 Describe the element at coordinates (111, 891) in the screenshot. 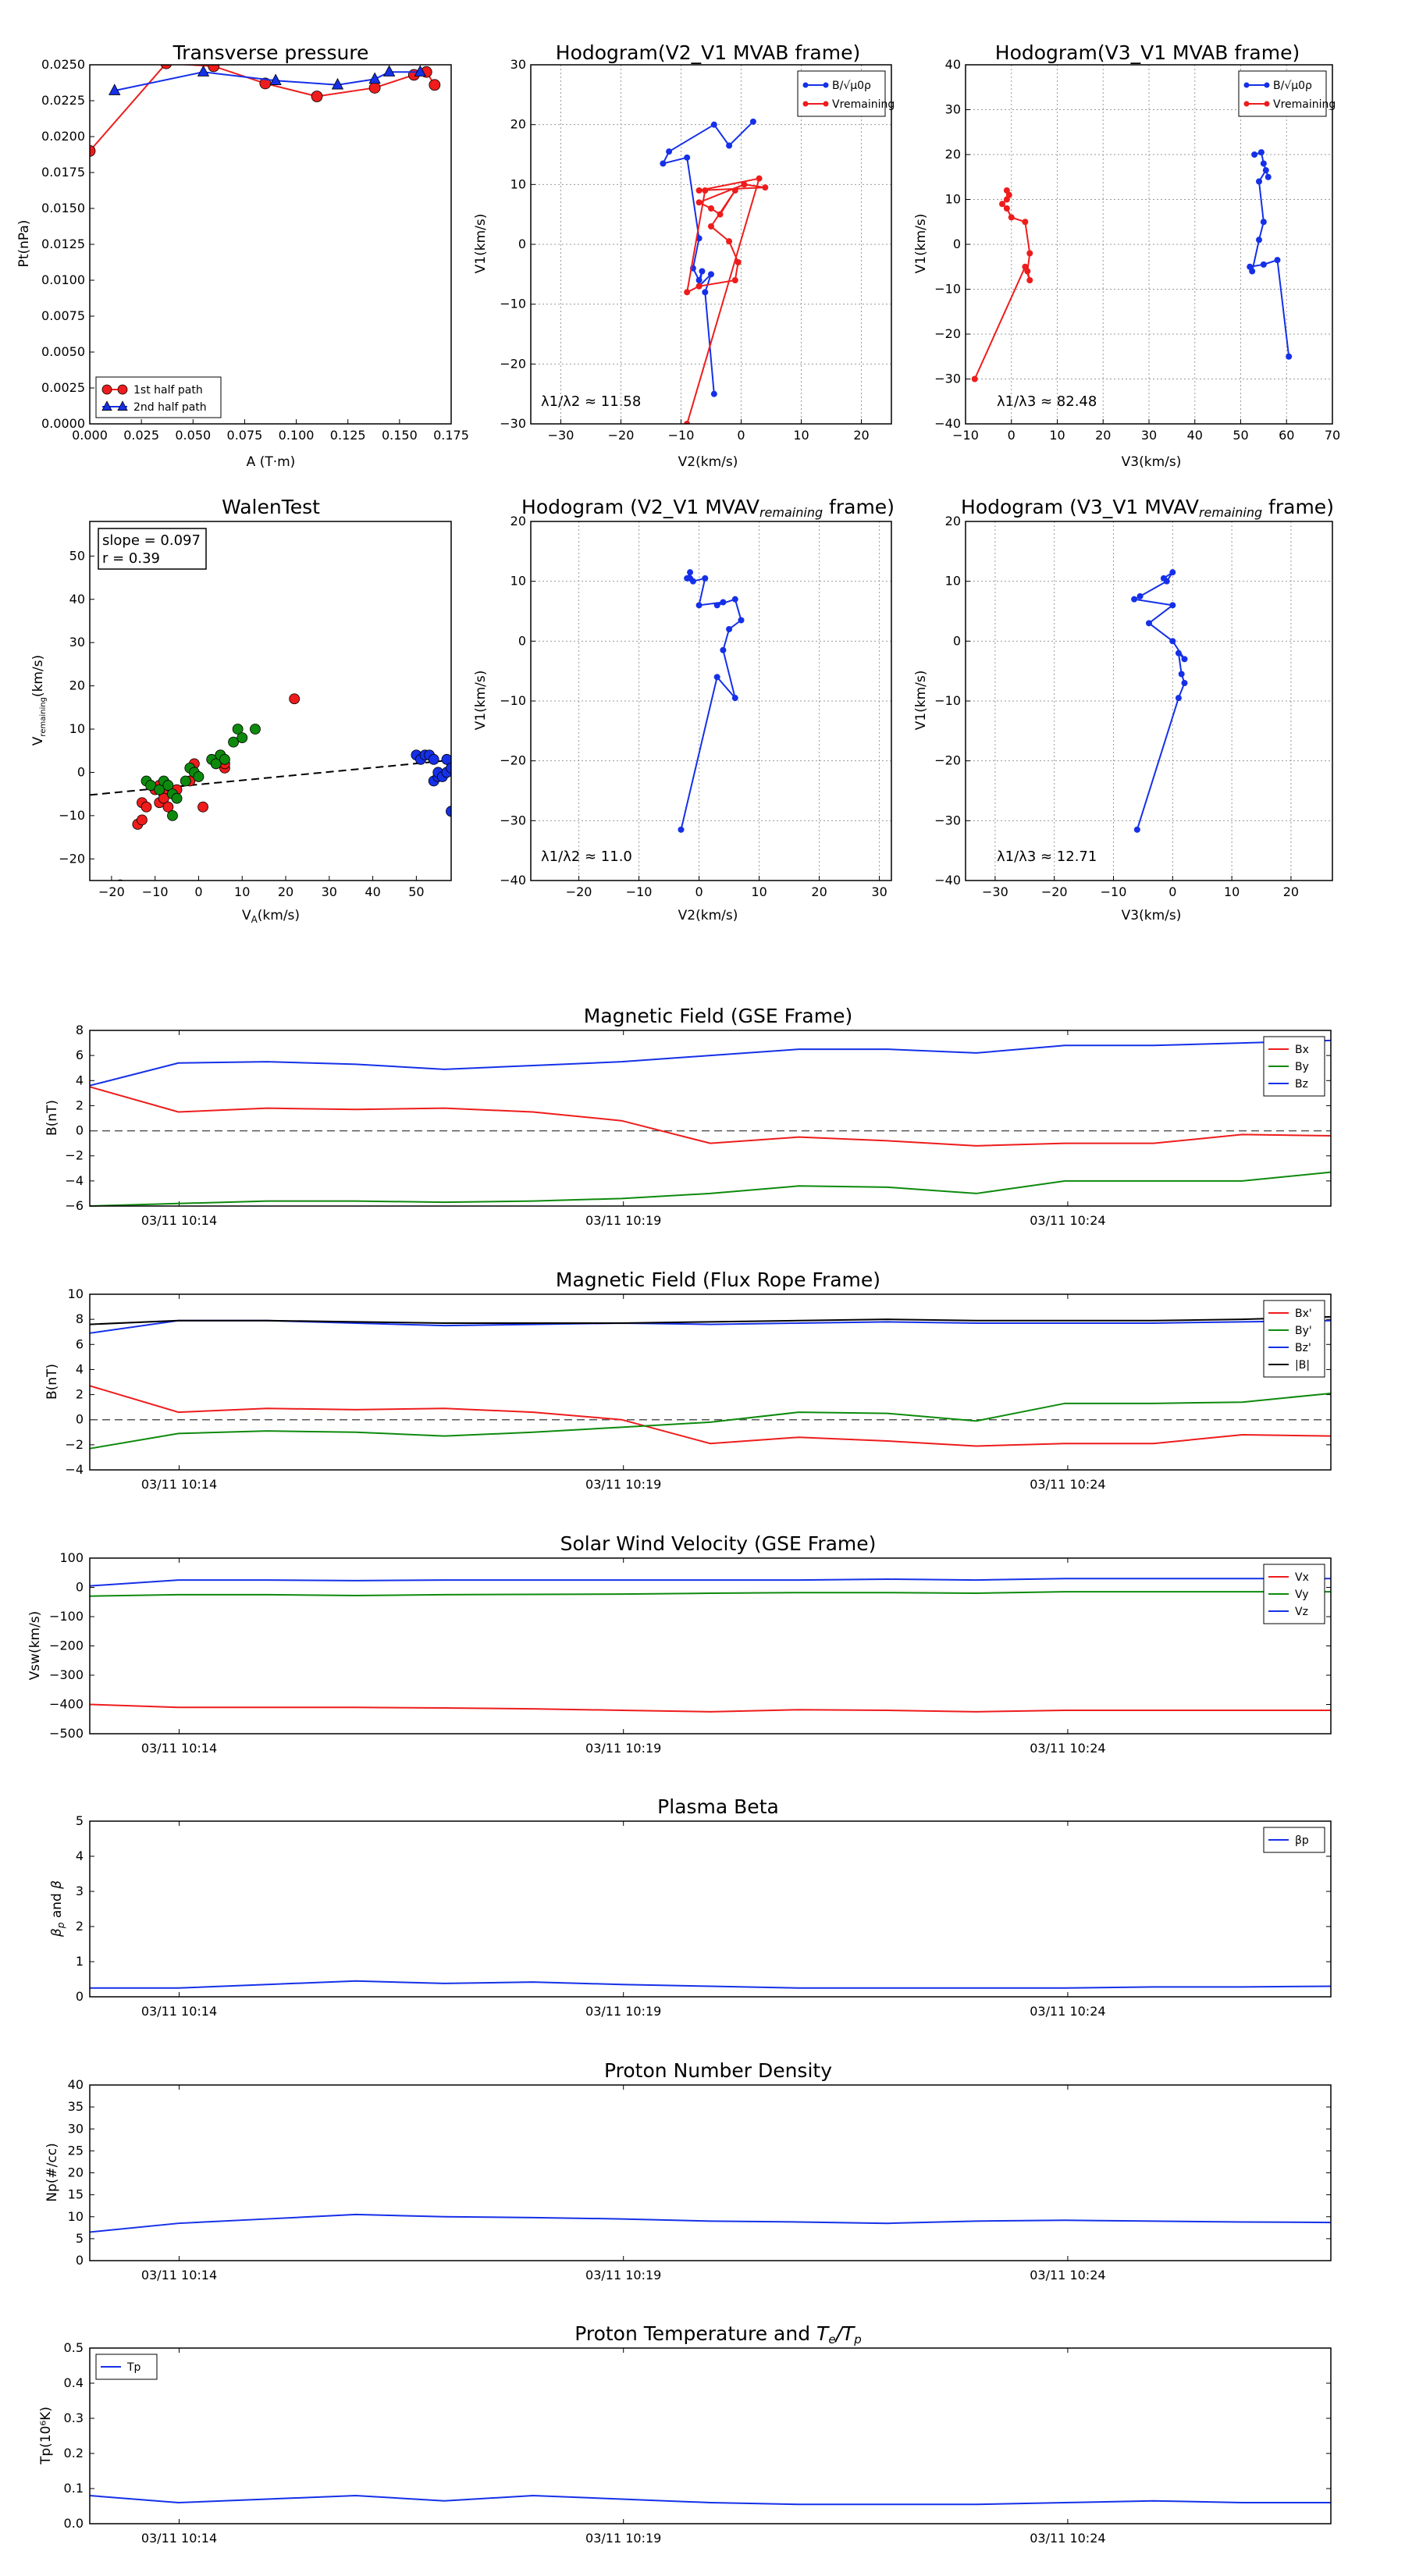

I see `wt-x-tick-label: −20` at that location.